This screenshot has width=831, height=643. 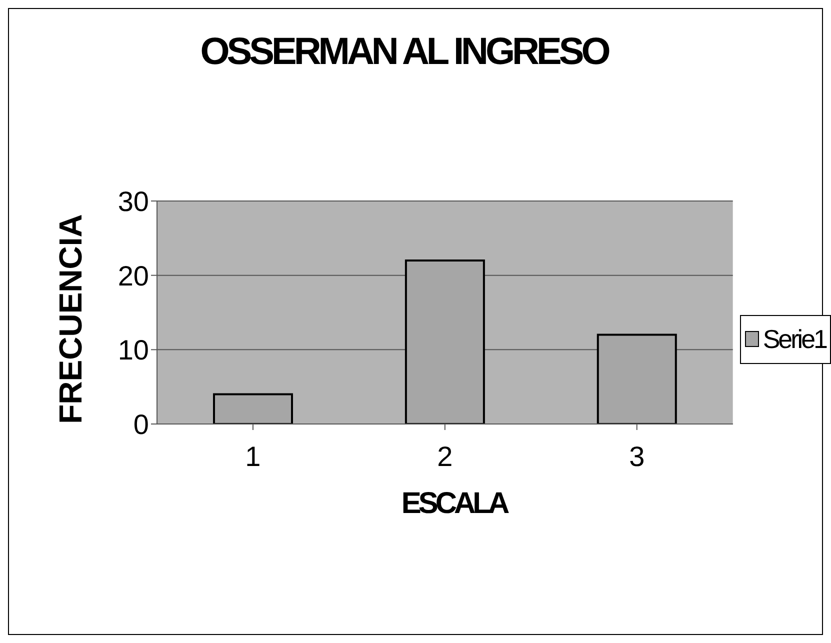 I want to click on y-tick-label: 20, so click(x=133, y=276).